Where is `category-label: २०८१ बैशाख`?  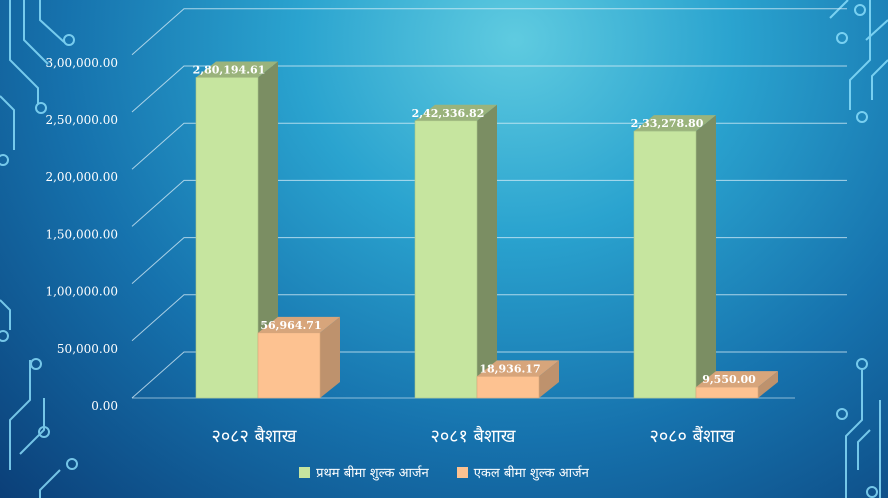 category-label: २०८१ बैशाख is located at coordinates (472, 436).